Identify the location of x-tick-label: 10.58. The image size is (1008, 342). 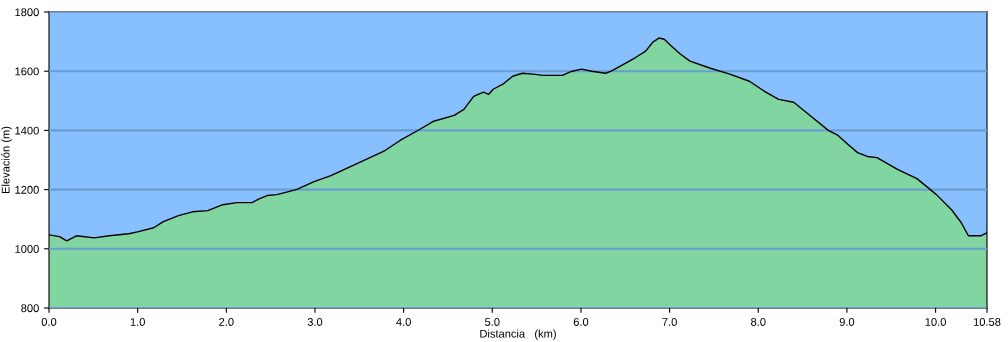
(987, 322).